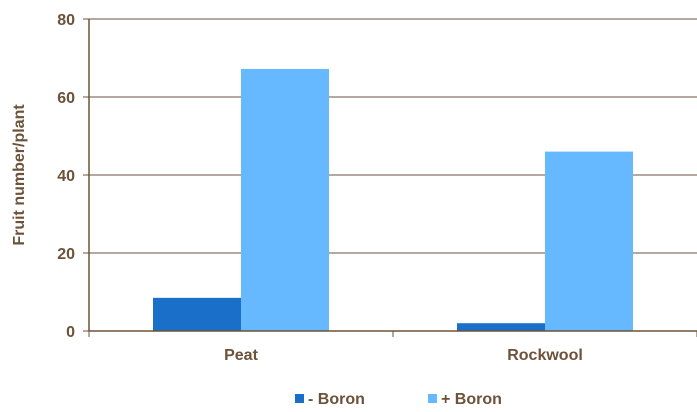 Image resolution: width=697 pixels, height=412 pixels. I want to click on legend-label: + Boron, so click(471, 399).